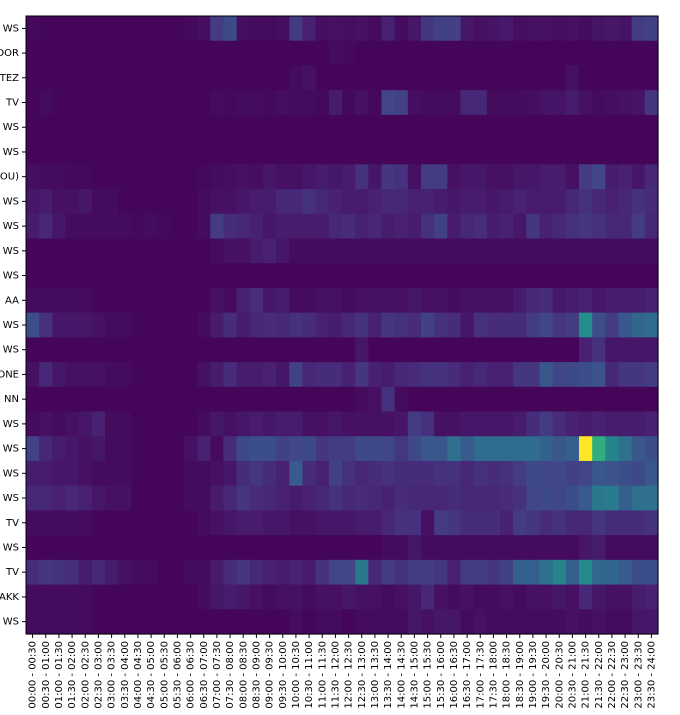 Image resolution: width=680 pixels, height=715 pixels. Describe the element at coordinates (414, 675) in the screenshot. I see `x-tick-label: 14:30 - 15:00` at that location.